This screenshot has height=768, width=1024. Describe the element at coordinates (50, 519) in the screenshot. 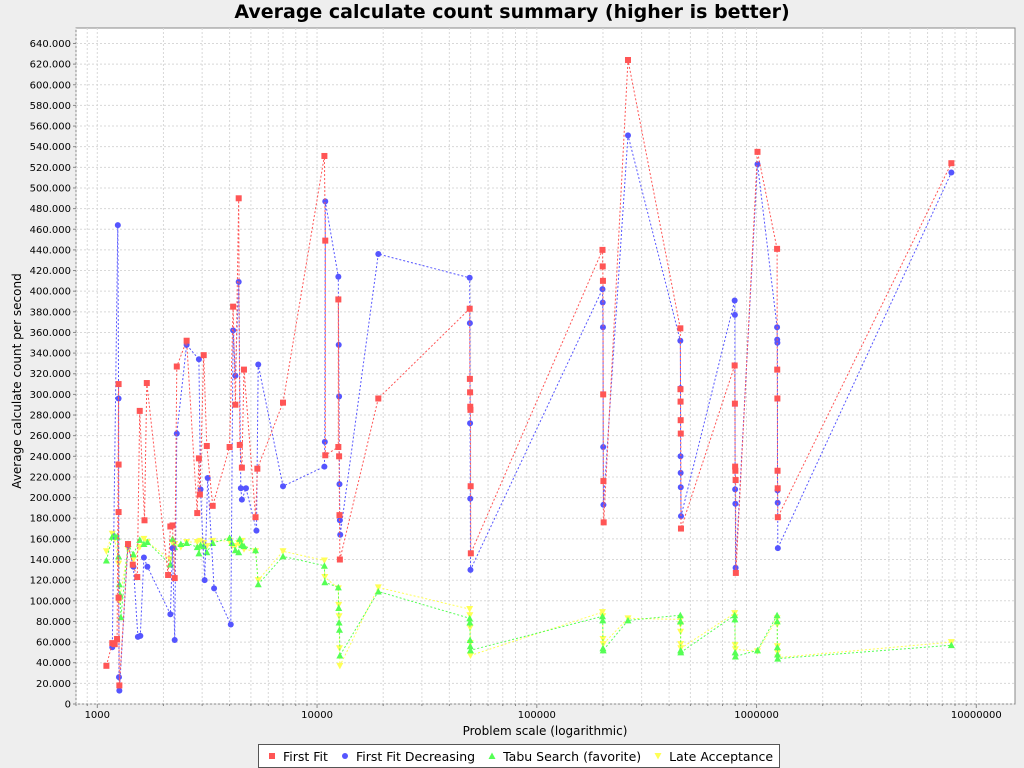

I see `y-tick-label: 180.000` at that location.